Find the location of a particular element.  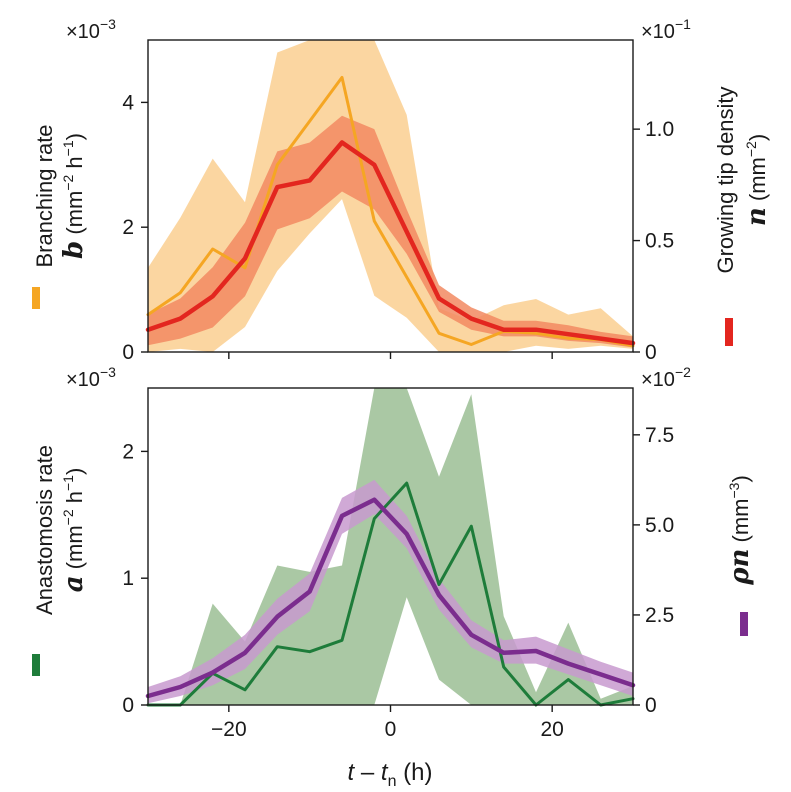

rho-n-legend-swatch is located at coordinates (744, 624).